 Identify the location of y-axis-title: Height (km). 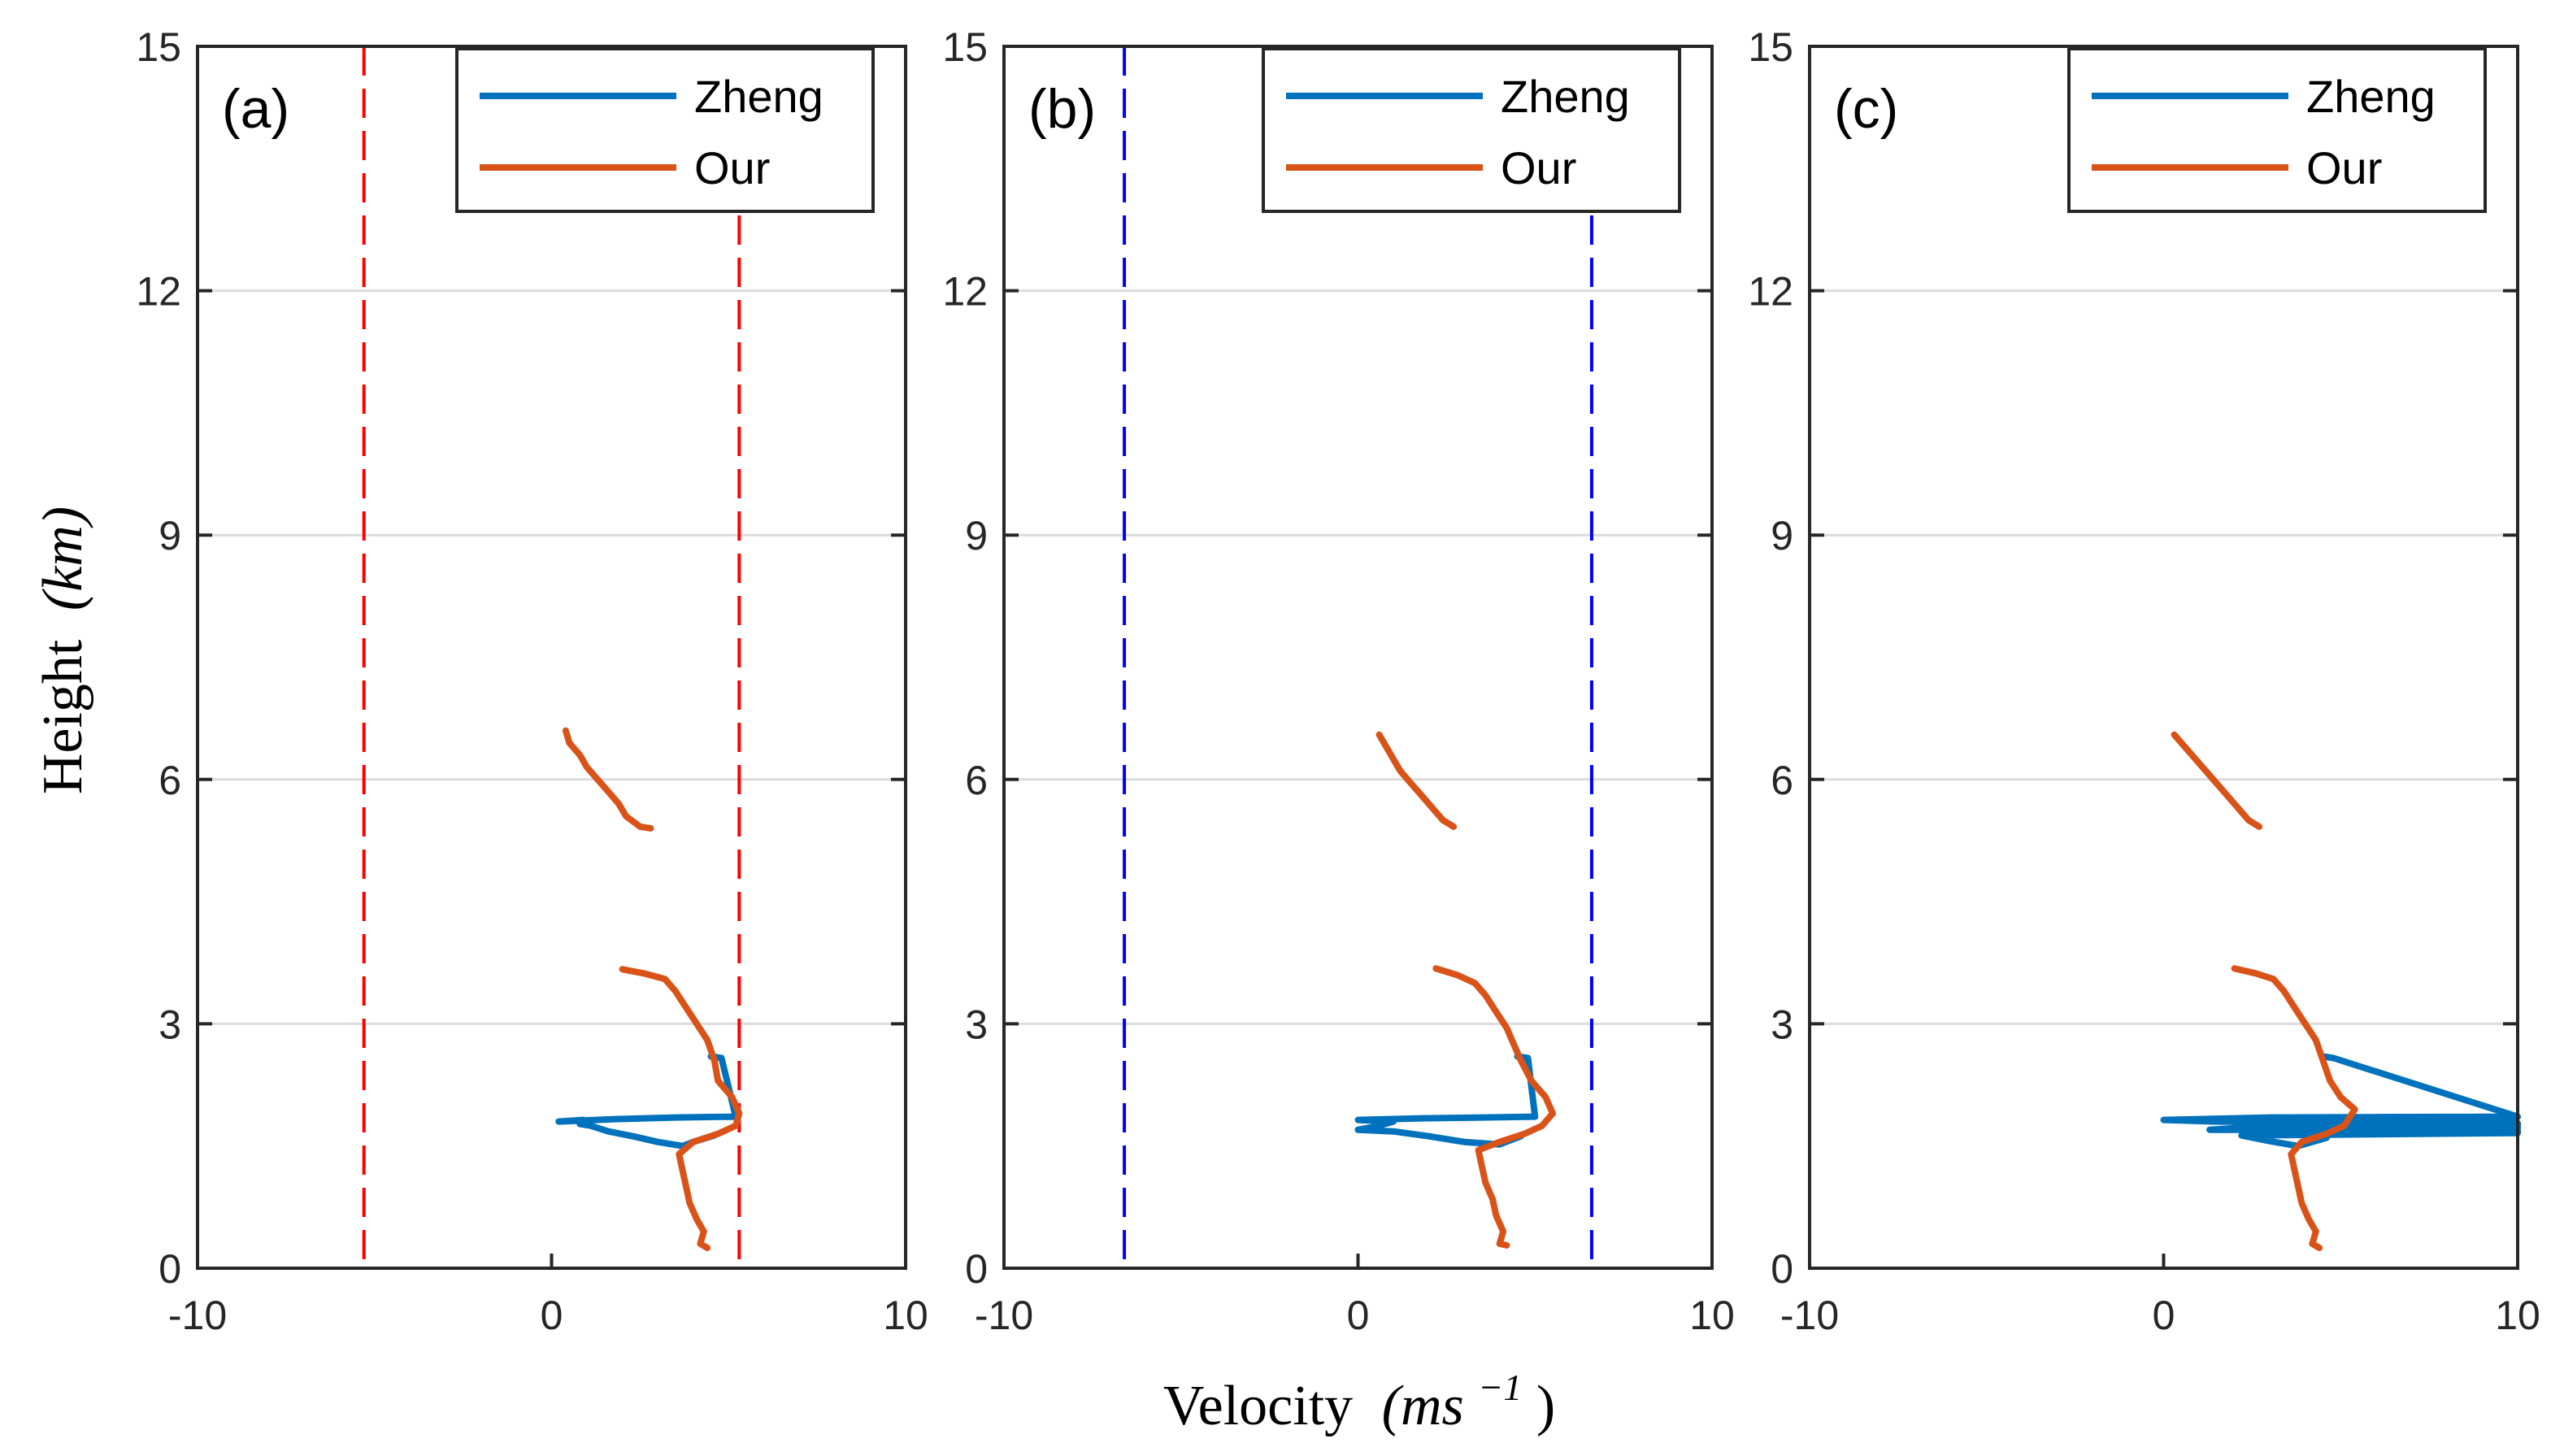
(63, 650).